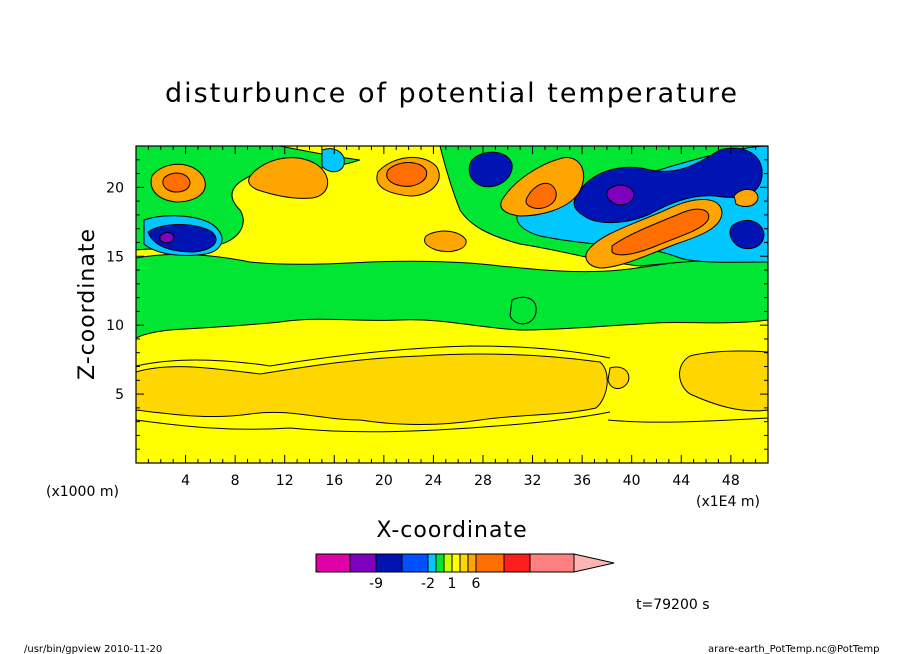 This screenshot has height=654, width=904. I want to click on colorbar-label: 1, so click(452, 584).